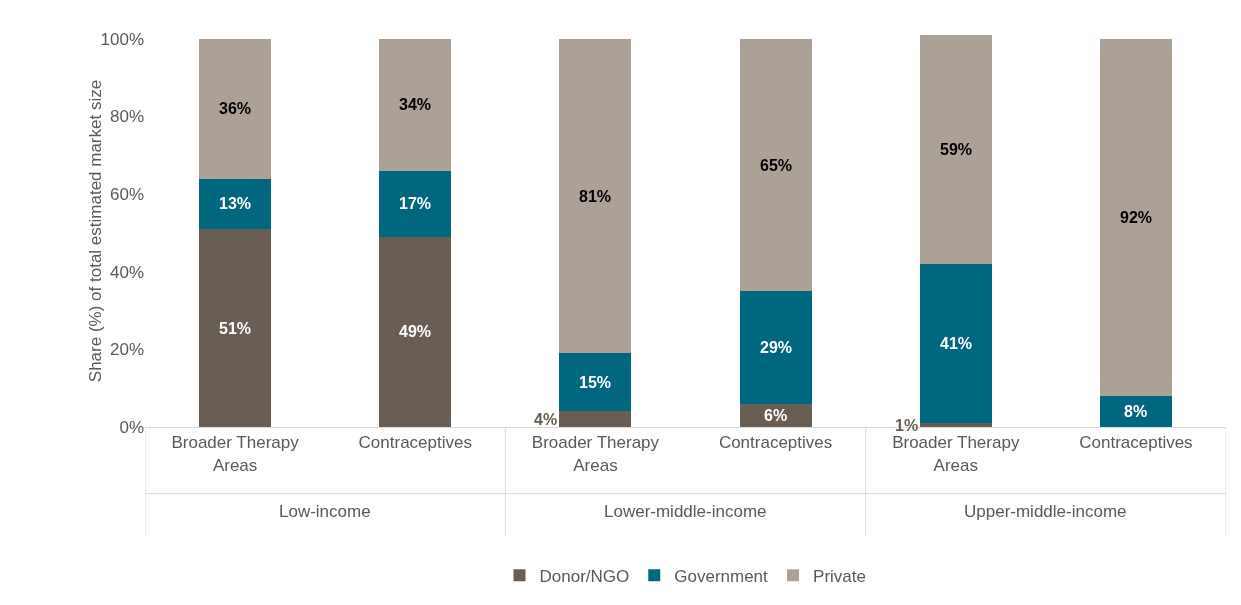 The width and height of the screenshot is (1241, 605). Describe the element at coordinates (126, 272) in the screenshot. I see `y-tick-label: 40%` at that location.